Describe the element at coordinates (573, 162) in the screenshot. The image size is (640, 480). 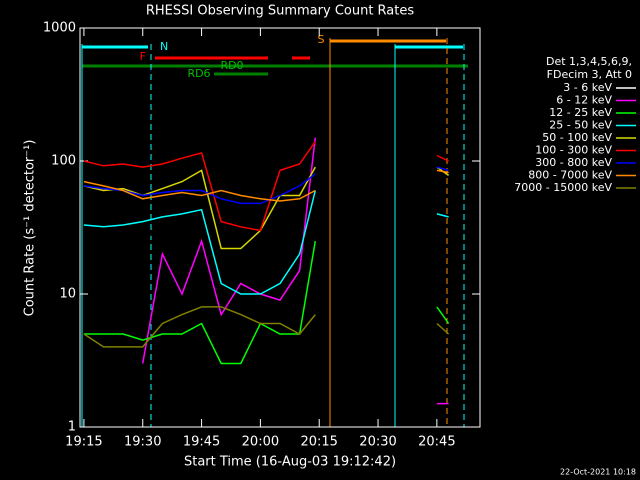
I see `legend-label: 300 - 800 keV` at that location.